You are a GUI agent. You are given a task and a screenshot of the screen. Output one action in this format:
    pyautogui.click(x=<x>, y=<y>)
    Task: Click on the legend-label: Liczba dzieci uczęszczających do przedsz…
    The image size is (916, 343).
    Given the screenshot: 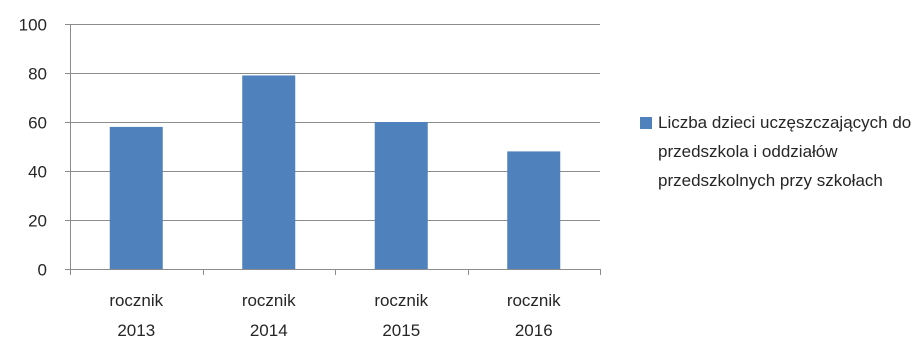 What is the action you would take?
    pyautogui.click(x=785, y=151)
    